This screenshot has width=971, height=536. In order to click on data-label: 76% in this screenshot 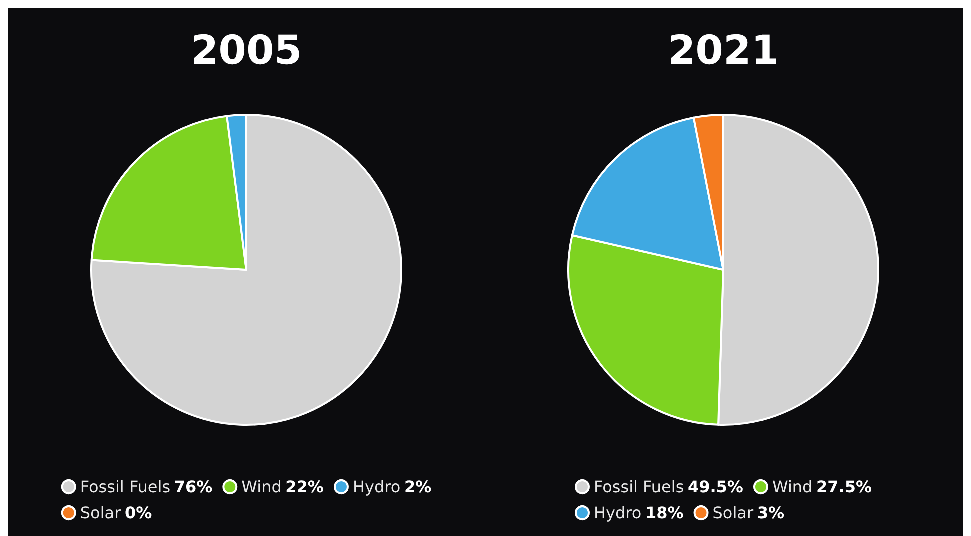, I will do `click(193, 487)`.